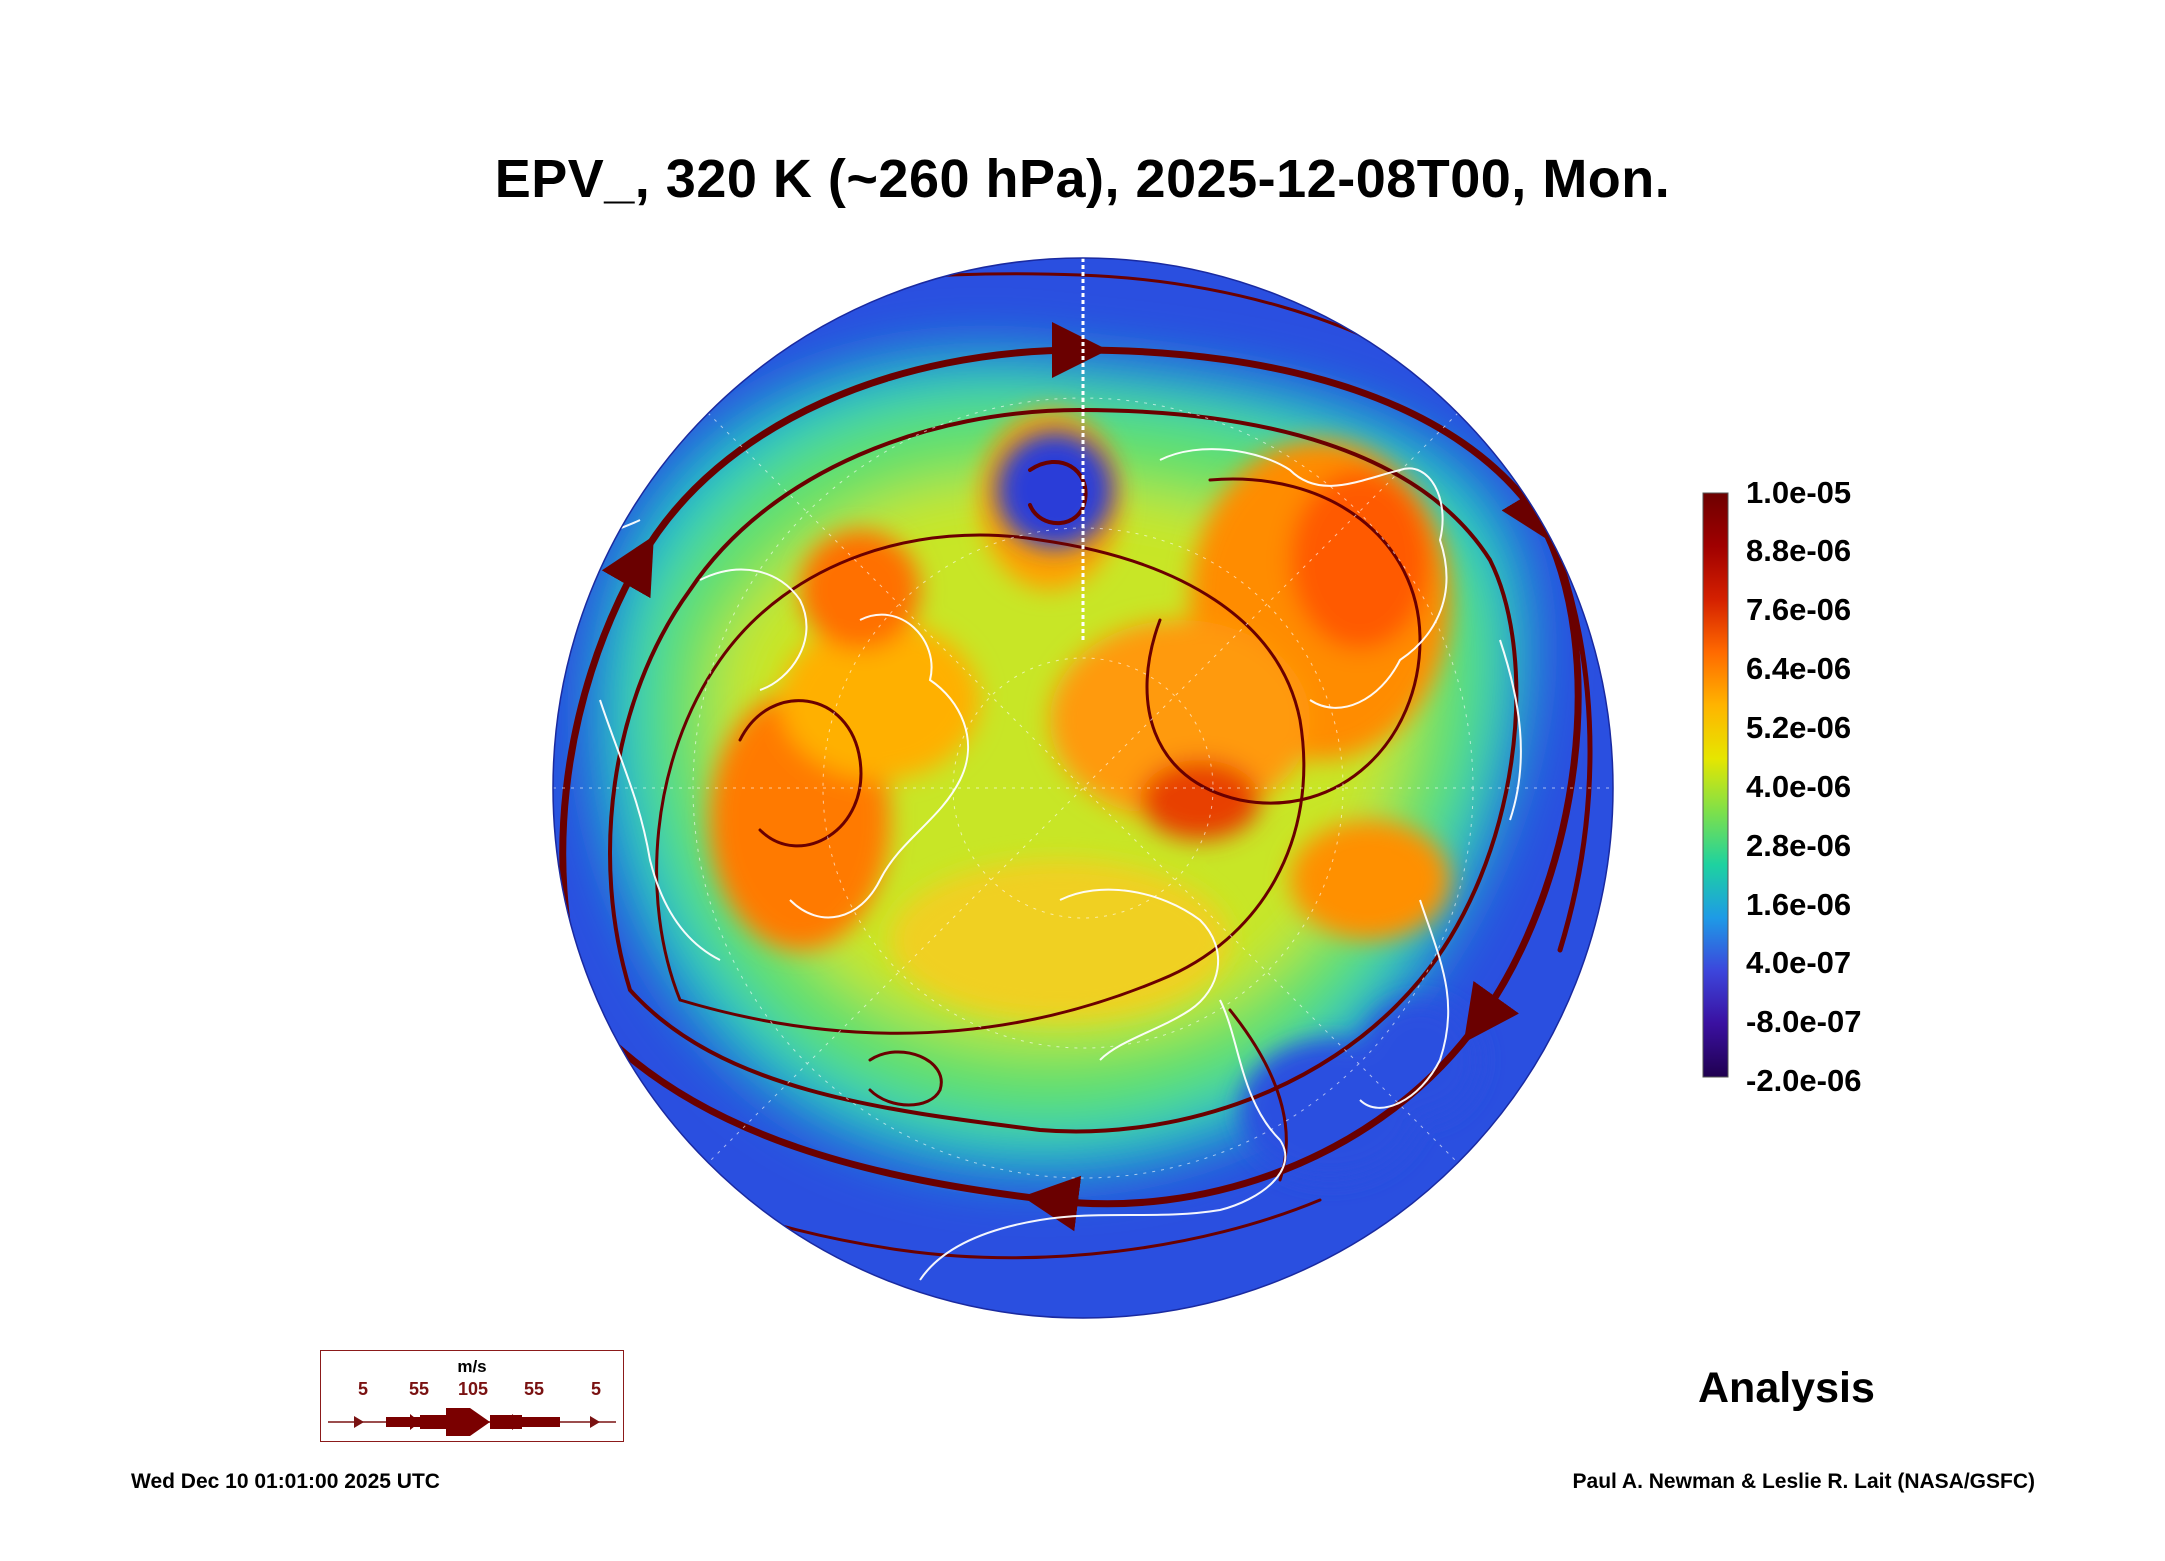  I want to click on colorbar-label-9: -8.0e-07, so click(1804, 1021).